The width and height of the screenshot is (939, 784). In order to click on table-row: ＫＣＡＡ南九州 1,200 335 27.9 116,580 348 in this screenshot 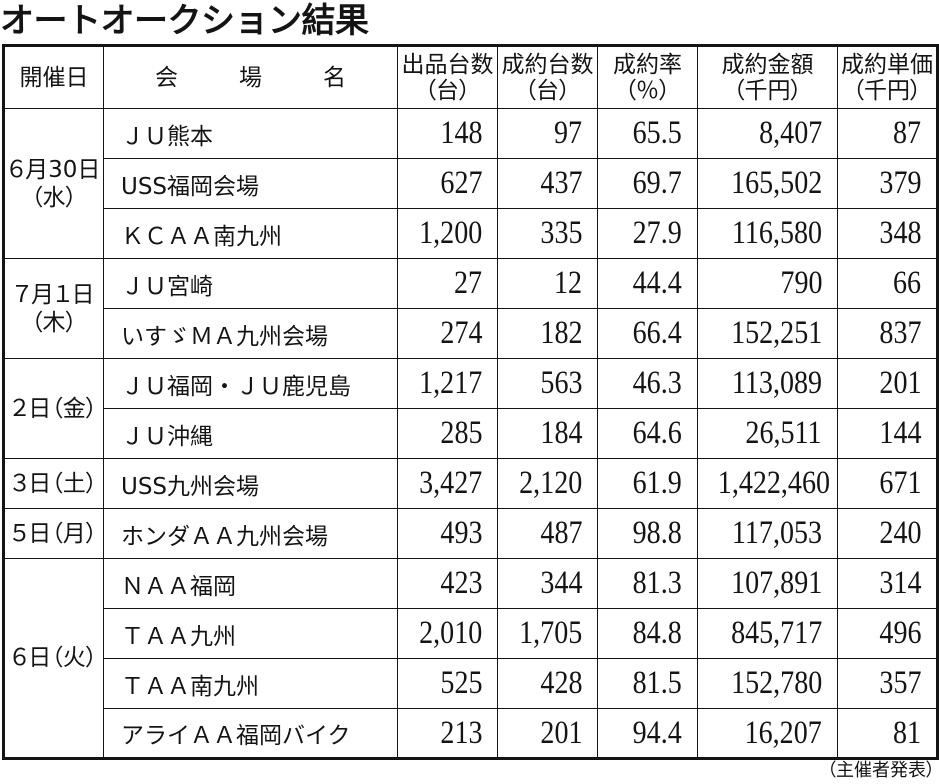, I will do `click(471, 233)`.